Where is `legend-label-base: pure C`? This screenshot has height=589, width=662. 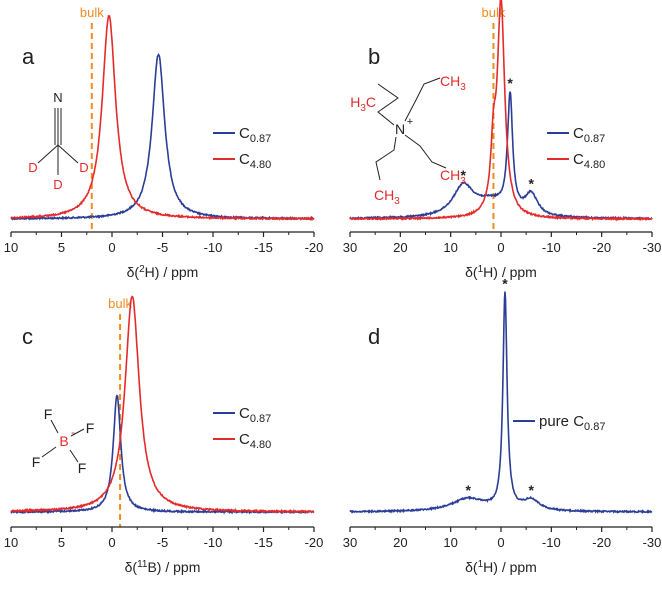 legend-label-base: pure C is located at coordinates (561, 421).